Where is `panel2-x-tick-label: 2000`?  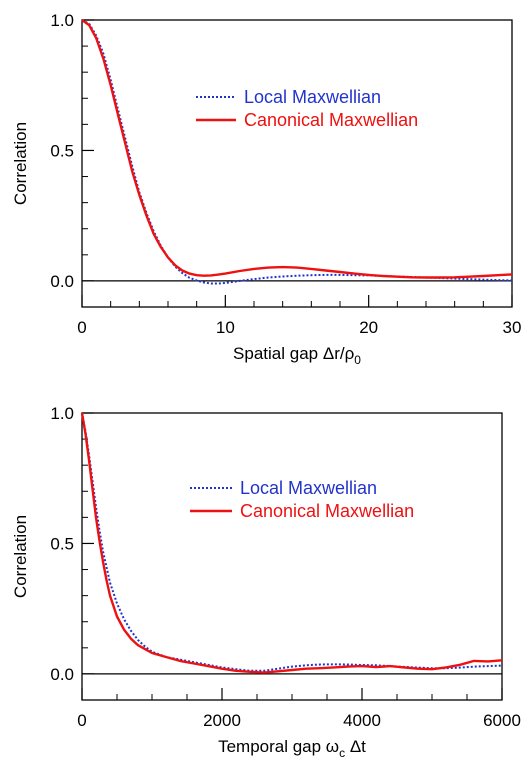 panel2-x-tick-label: 2000 is located at coordinates (222, 720).